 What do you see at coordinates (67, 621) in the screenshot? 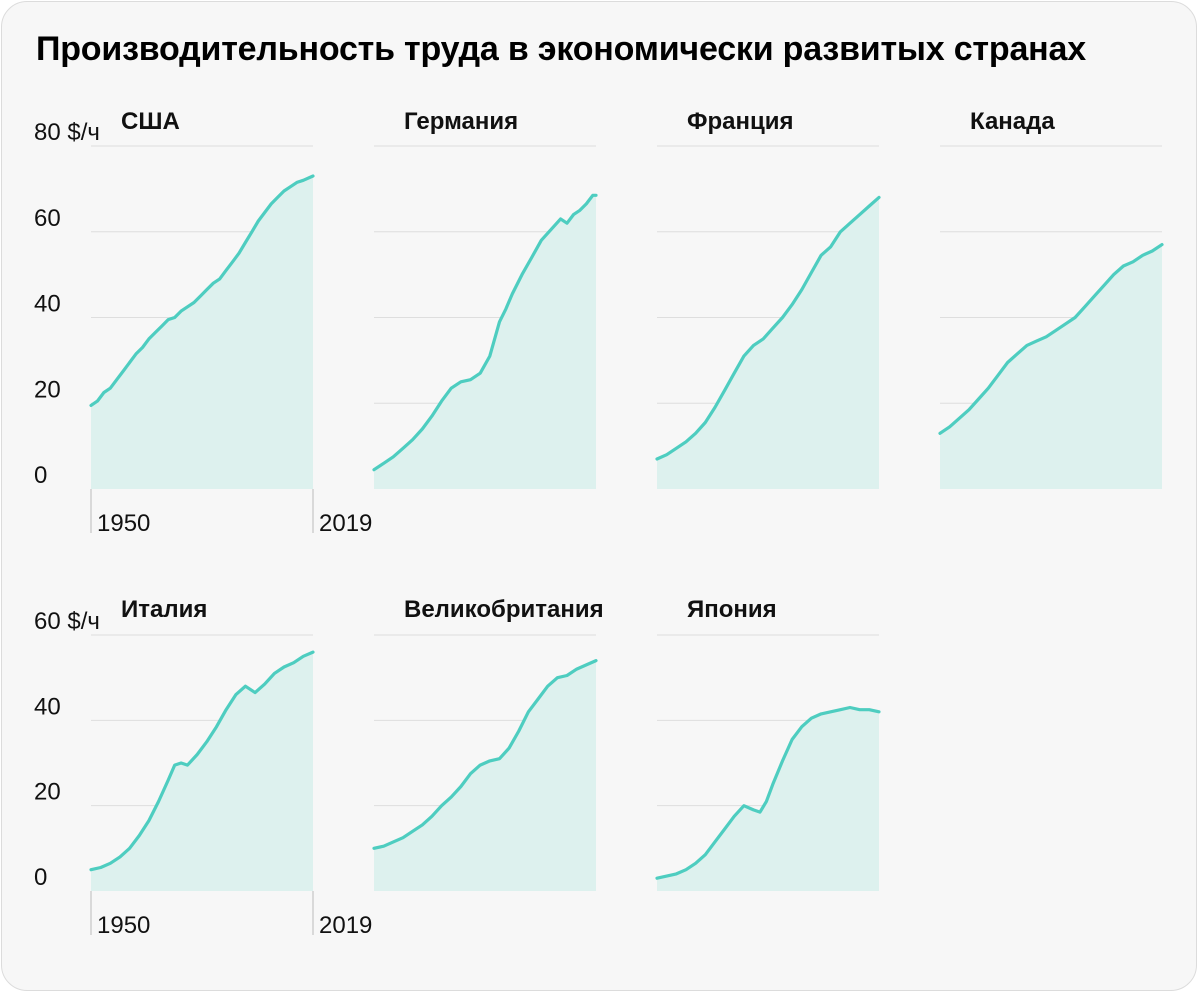
I see `y-tick-label: 60 $/ч` at bounding box center [67, 621].